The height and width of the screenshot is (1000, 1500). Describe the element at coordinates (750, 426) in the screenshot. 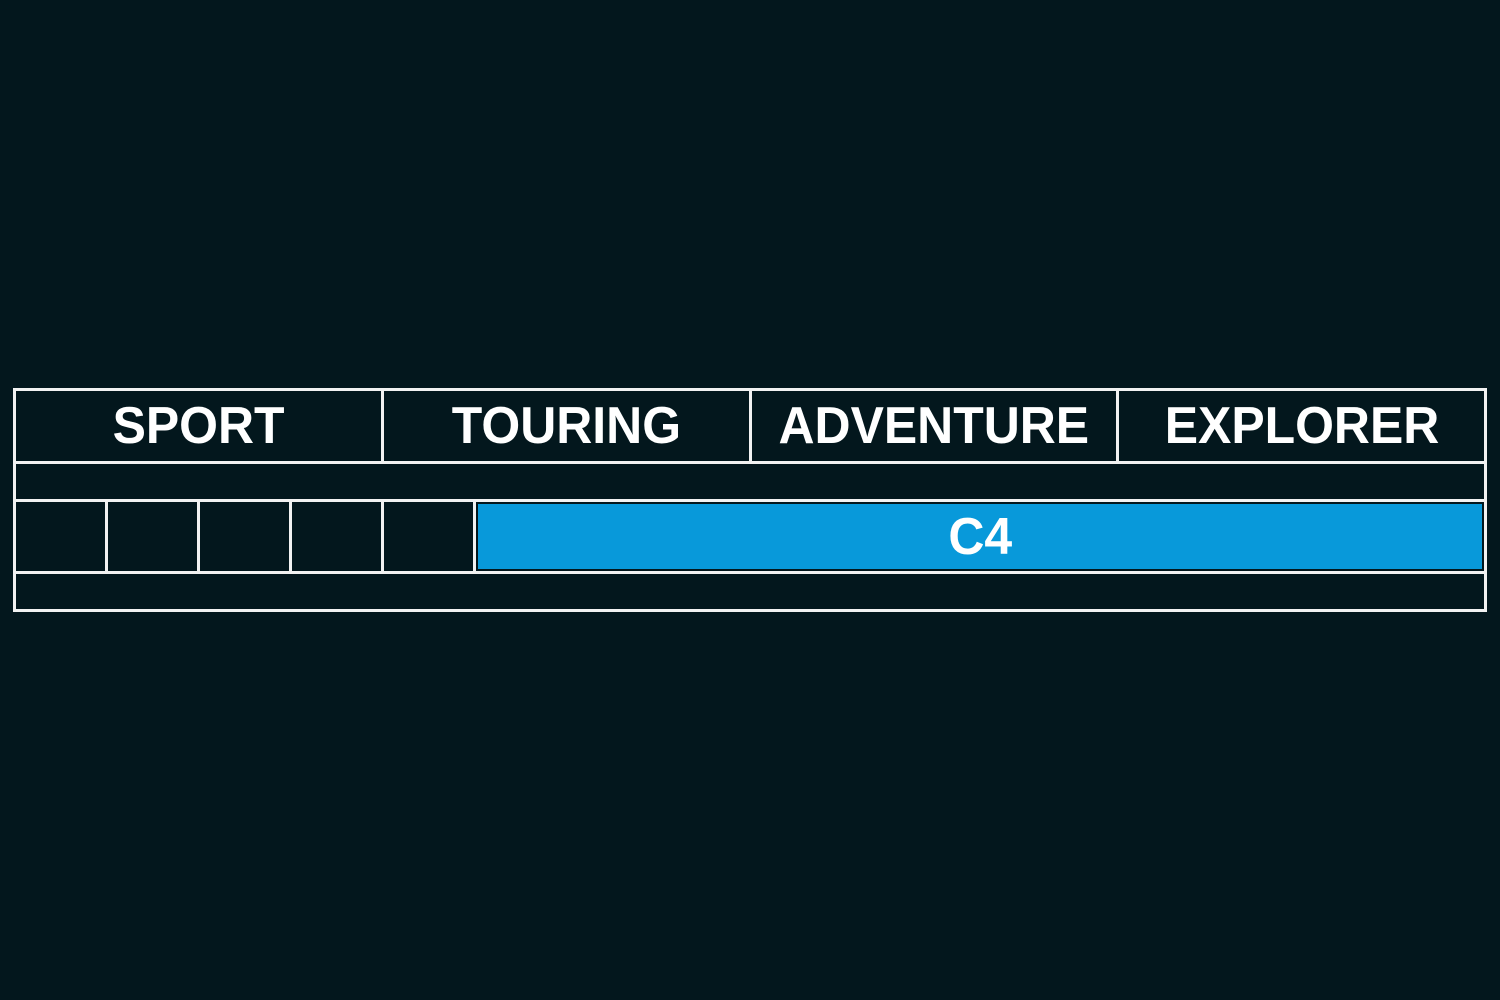

I see `category-header-row: SPORT TOURING ADVENTURE EXPLORER` at that location.